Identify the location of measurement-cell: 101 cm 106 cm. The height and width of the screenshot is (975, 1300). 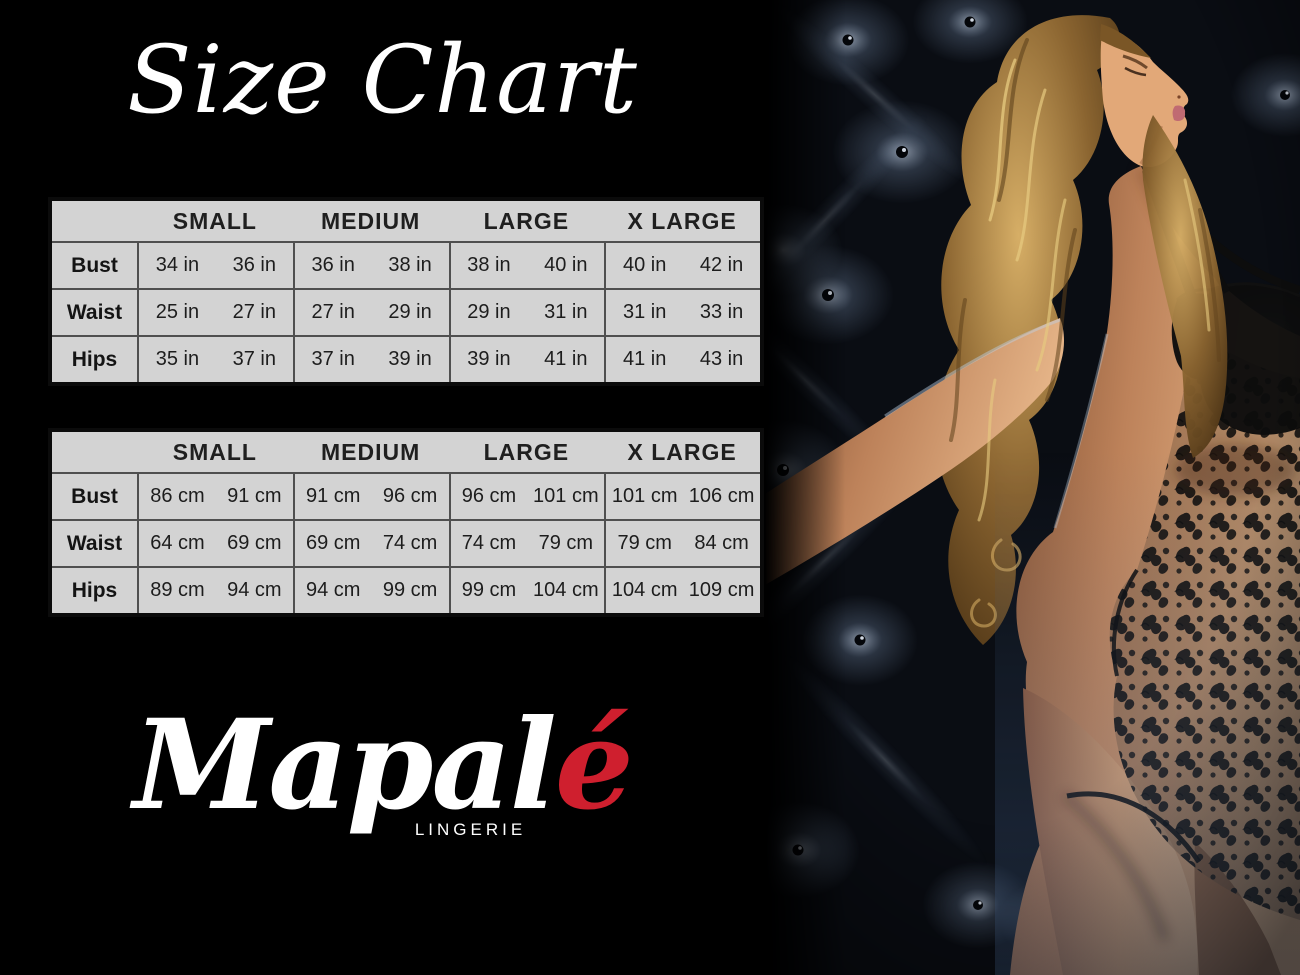
(682, 496).